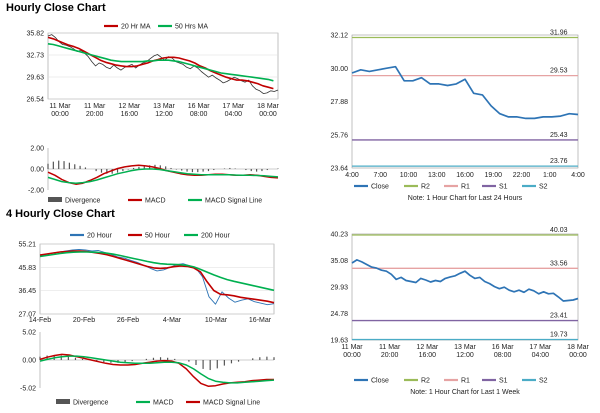 The image size is (600, 413). What do you see at coordinates (339, 169) in the screenshot?
I see `c-hourly-24h-y-tick: 23.64` at bounding box center [339, 169].